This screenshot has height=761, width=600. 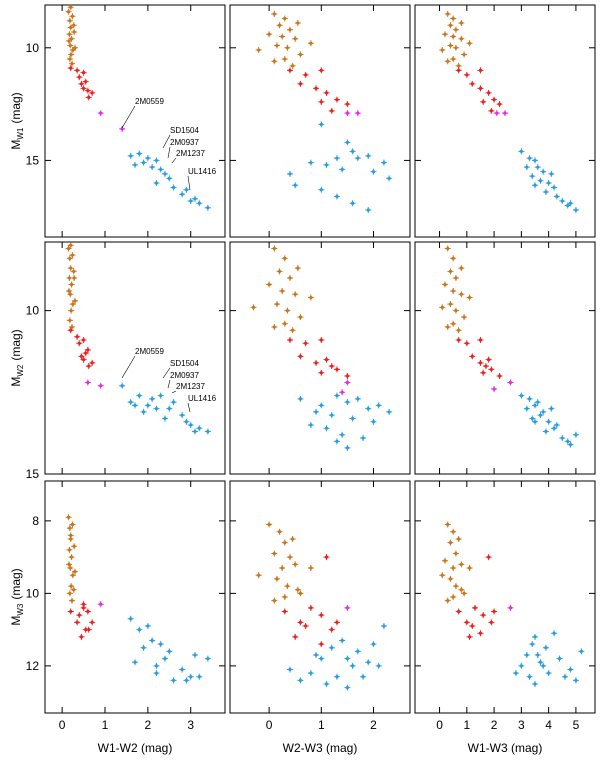 I want to click on annotation: 2M0937, so click(x=184, y=142).